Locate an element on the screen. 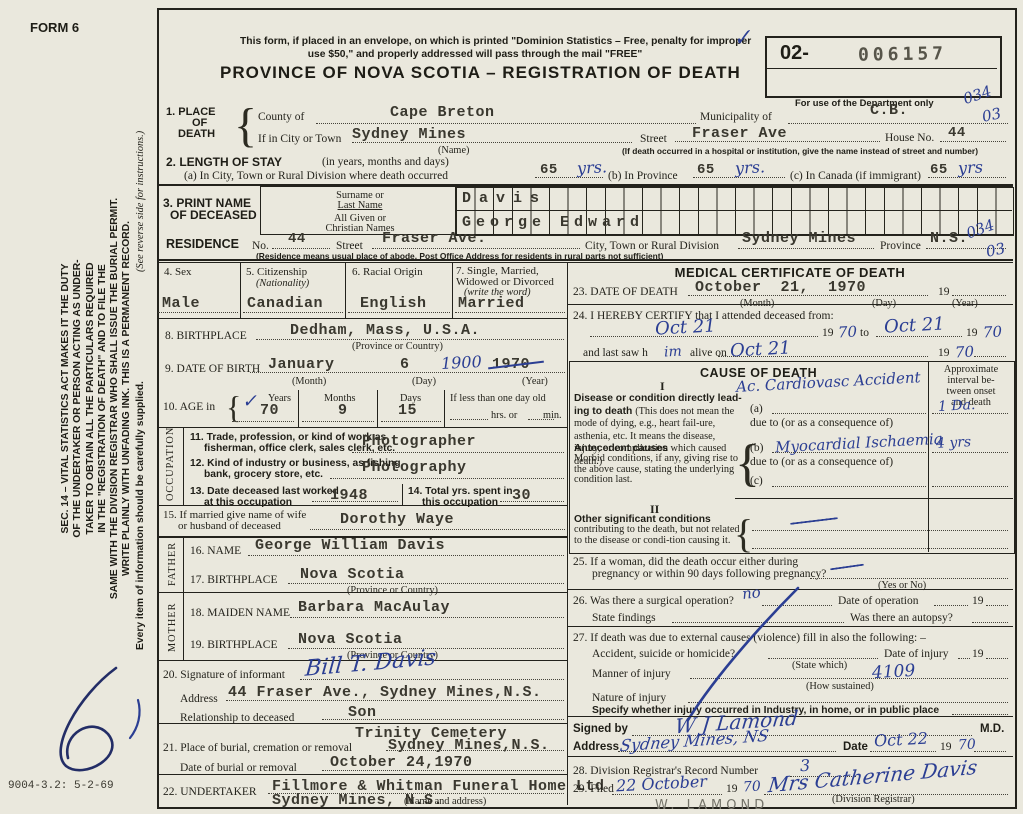 This screenshot has width=1023, height=814. dod-month-note: (Month) is located at coordinates (757, 303).